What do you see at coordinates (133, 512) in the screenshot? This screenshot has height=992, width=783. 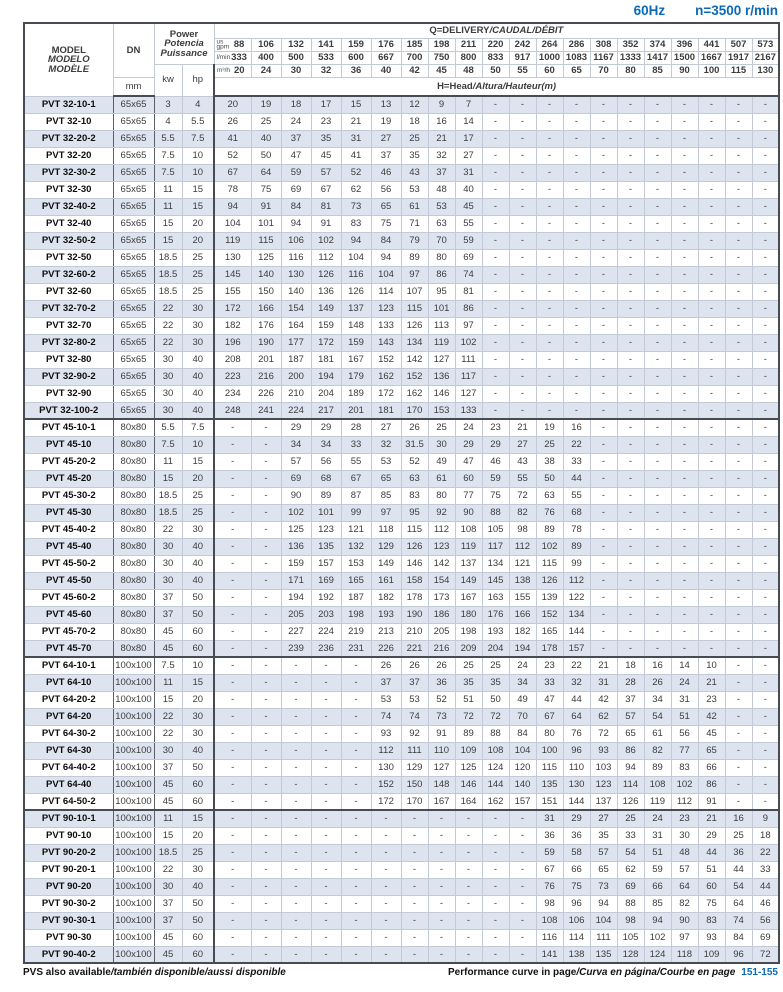 I see `dn-value: 80x80` at bounding box center [133, 512].